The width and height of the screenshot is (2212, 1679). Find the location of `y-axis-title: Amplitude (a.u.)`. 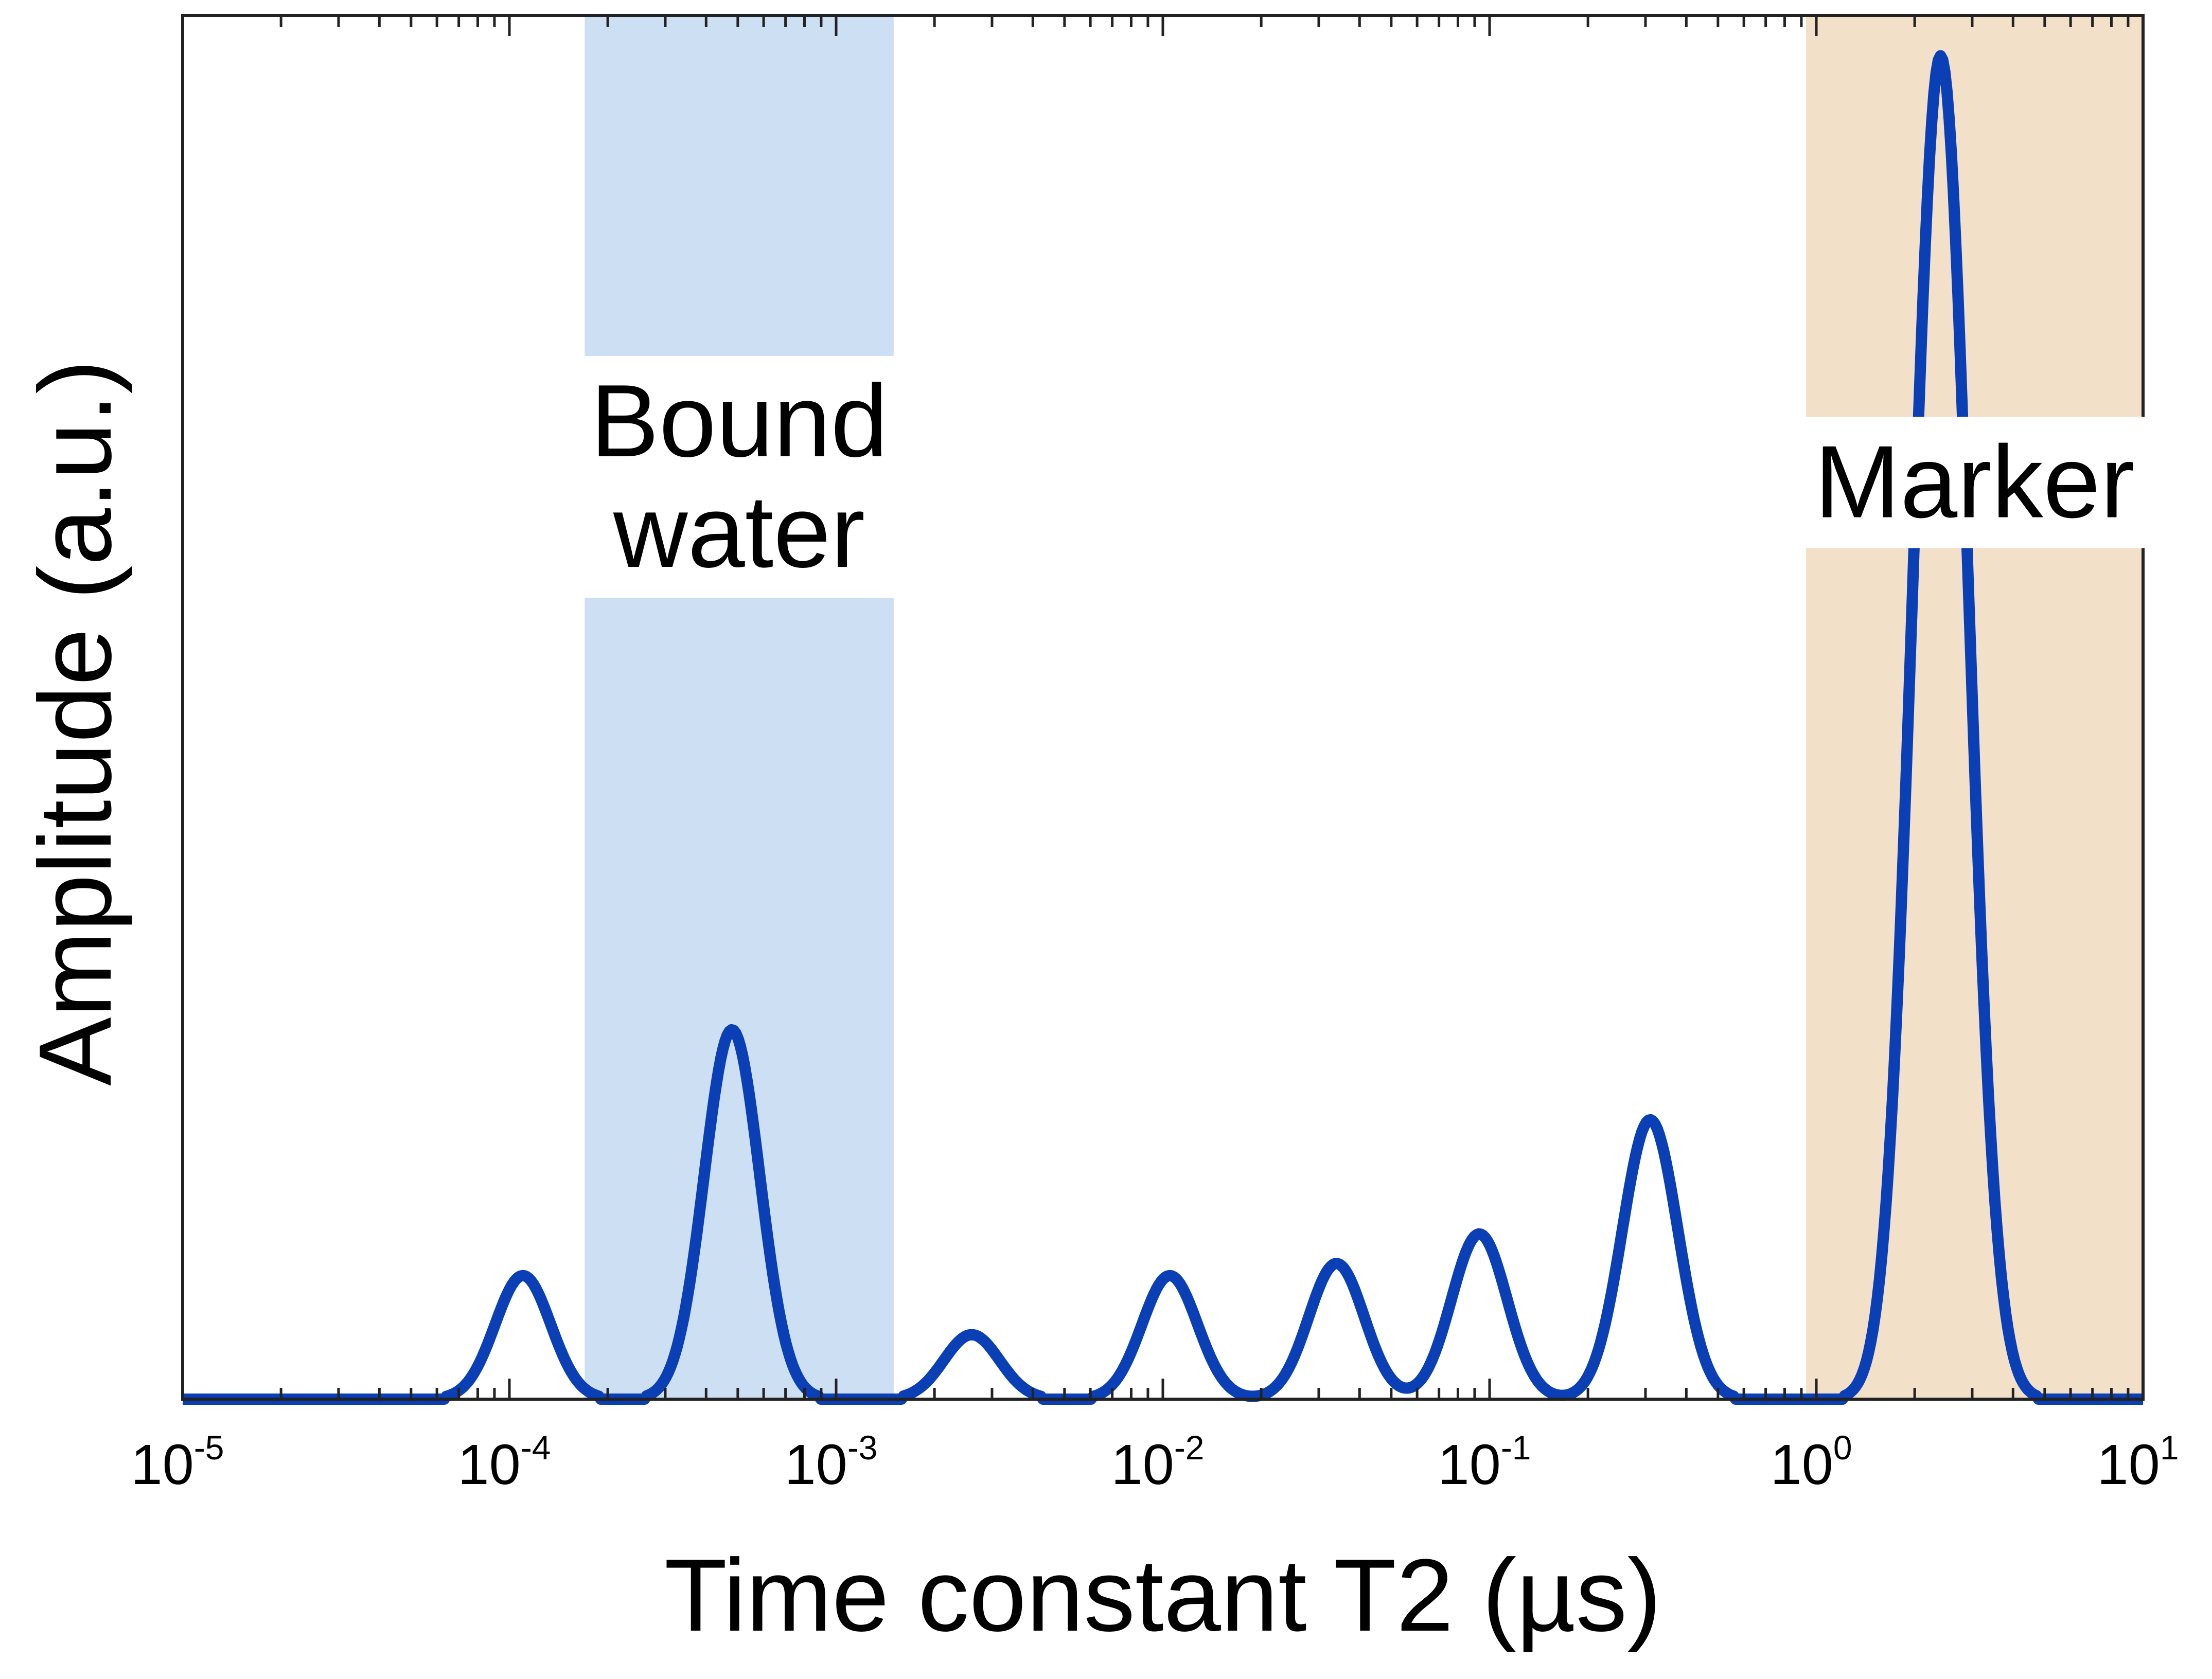

y-axis-title: Amplitude (a.u.) is located at coordinates (75, 723).